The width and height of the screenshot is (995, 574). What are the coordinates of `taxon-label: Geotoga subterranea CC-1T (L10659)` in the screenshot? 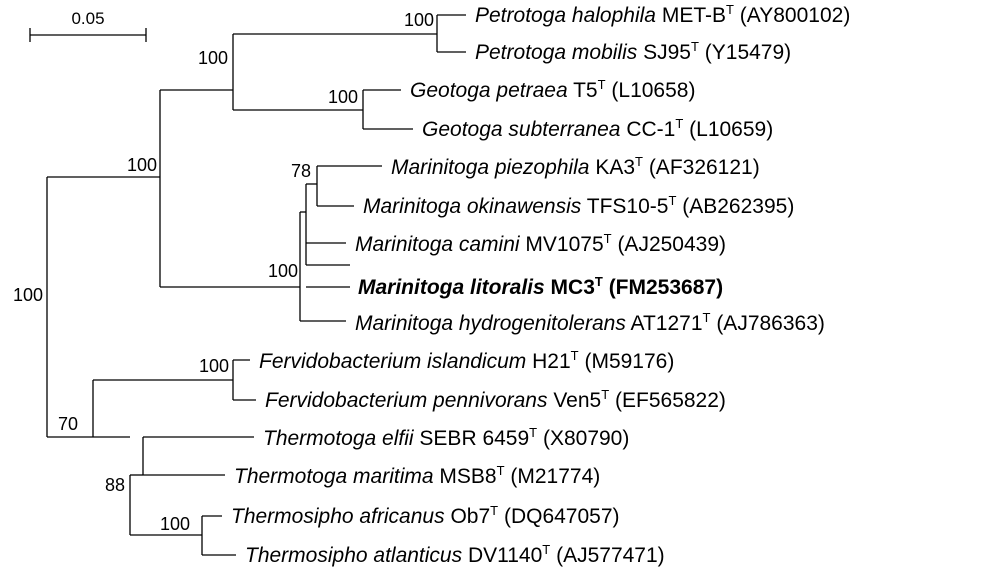 It's located at (597, 128).